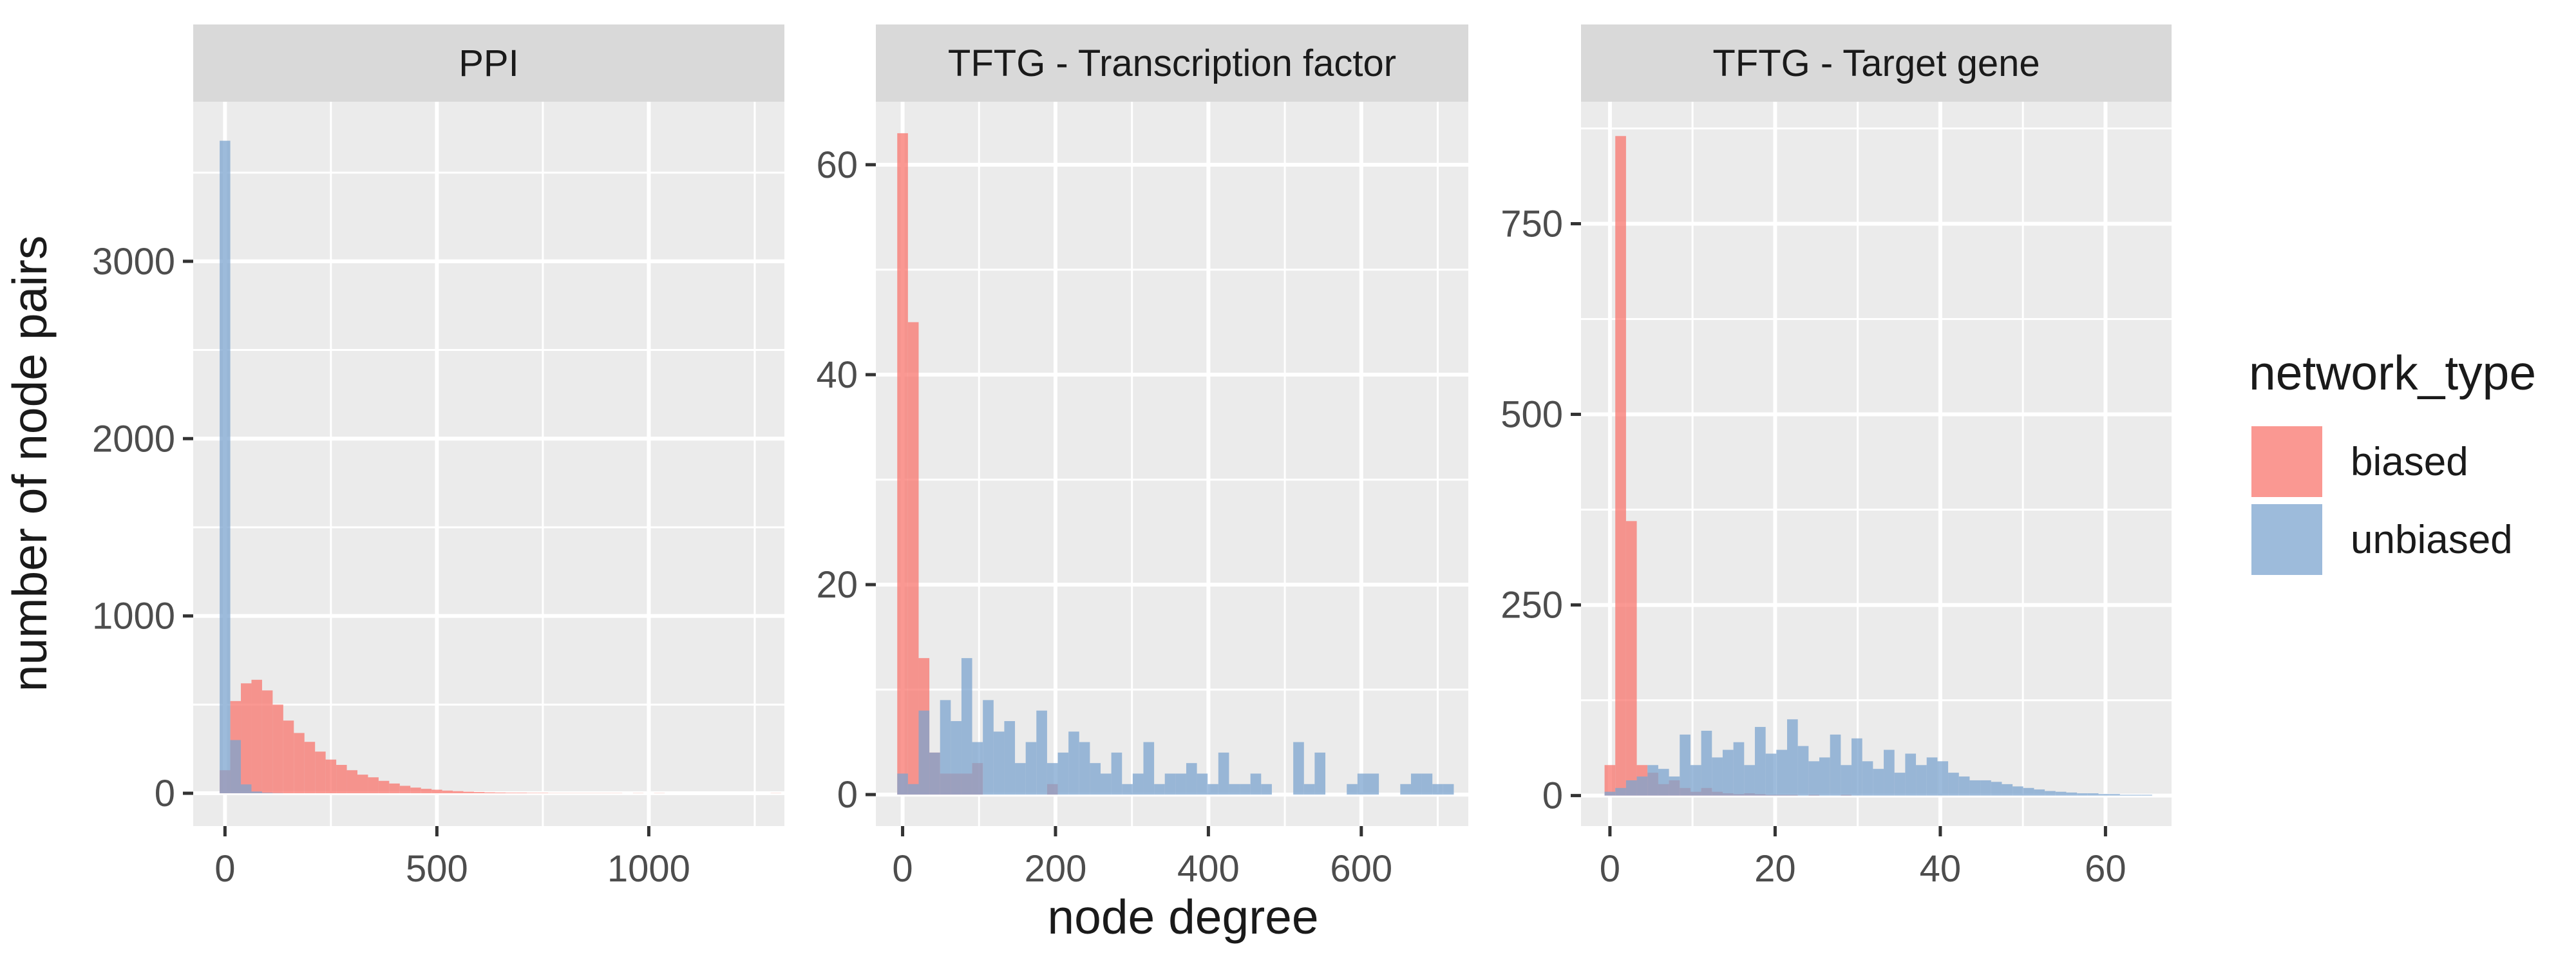 This screenshot has width=2576, height=969. I want to click on facet-title: TFTG - Target gene, so click(1876, 63).